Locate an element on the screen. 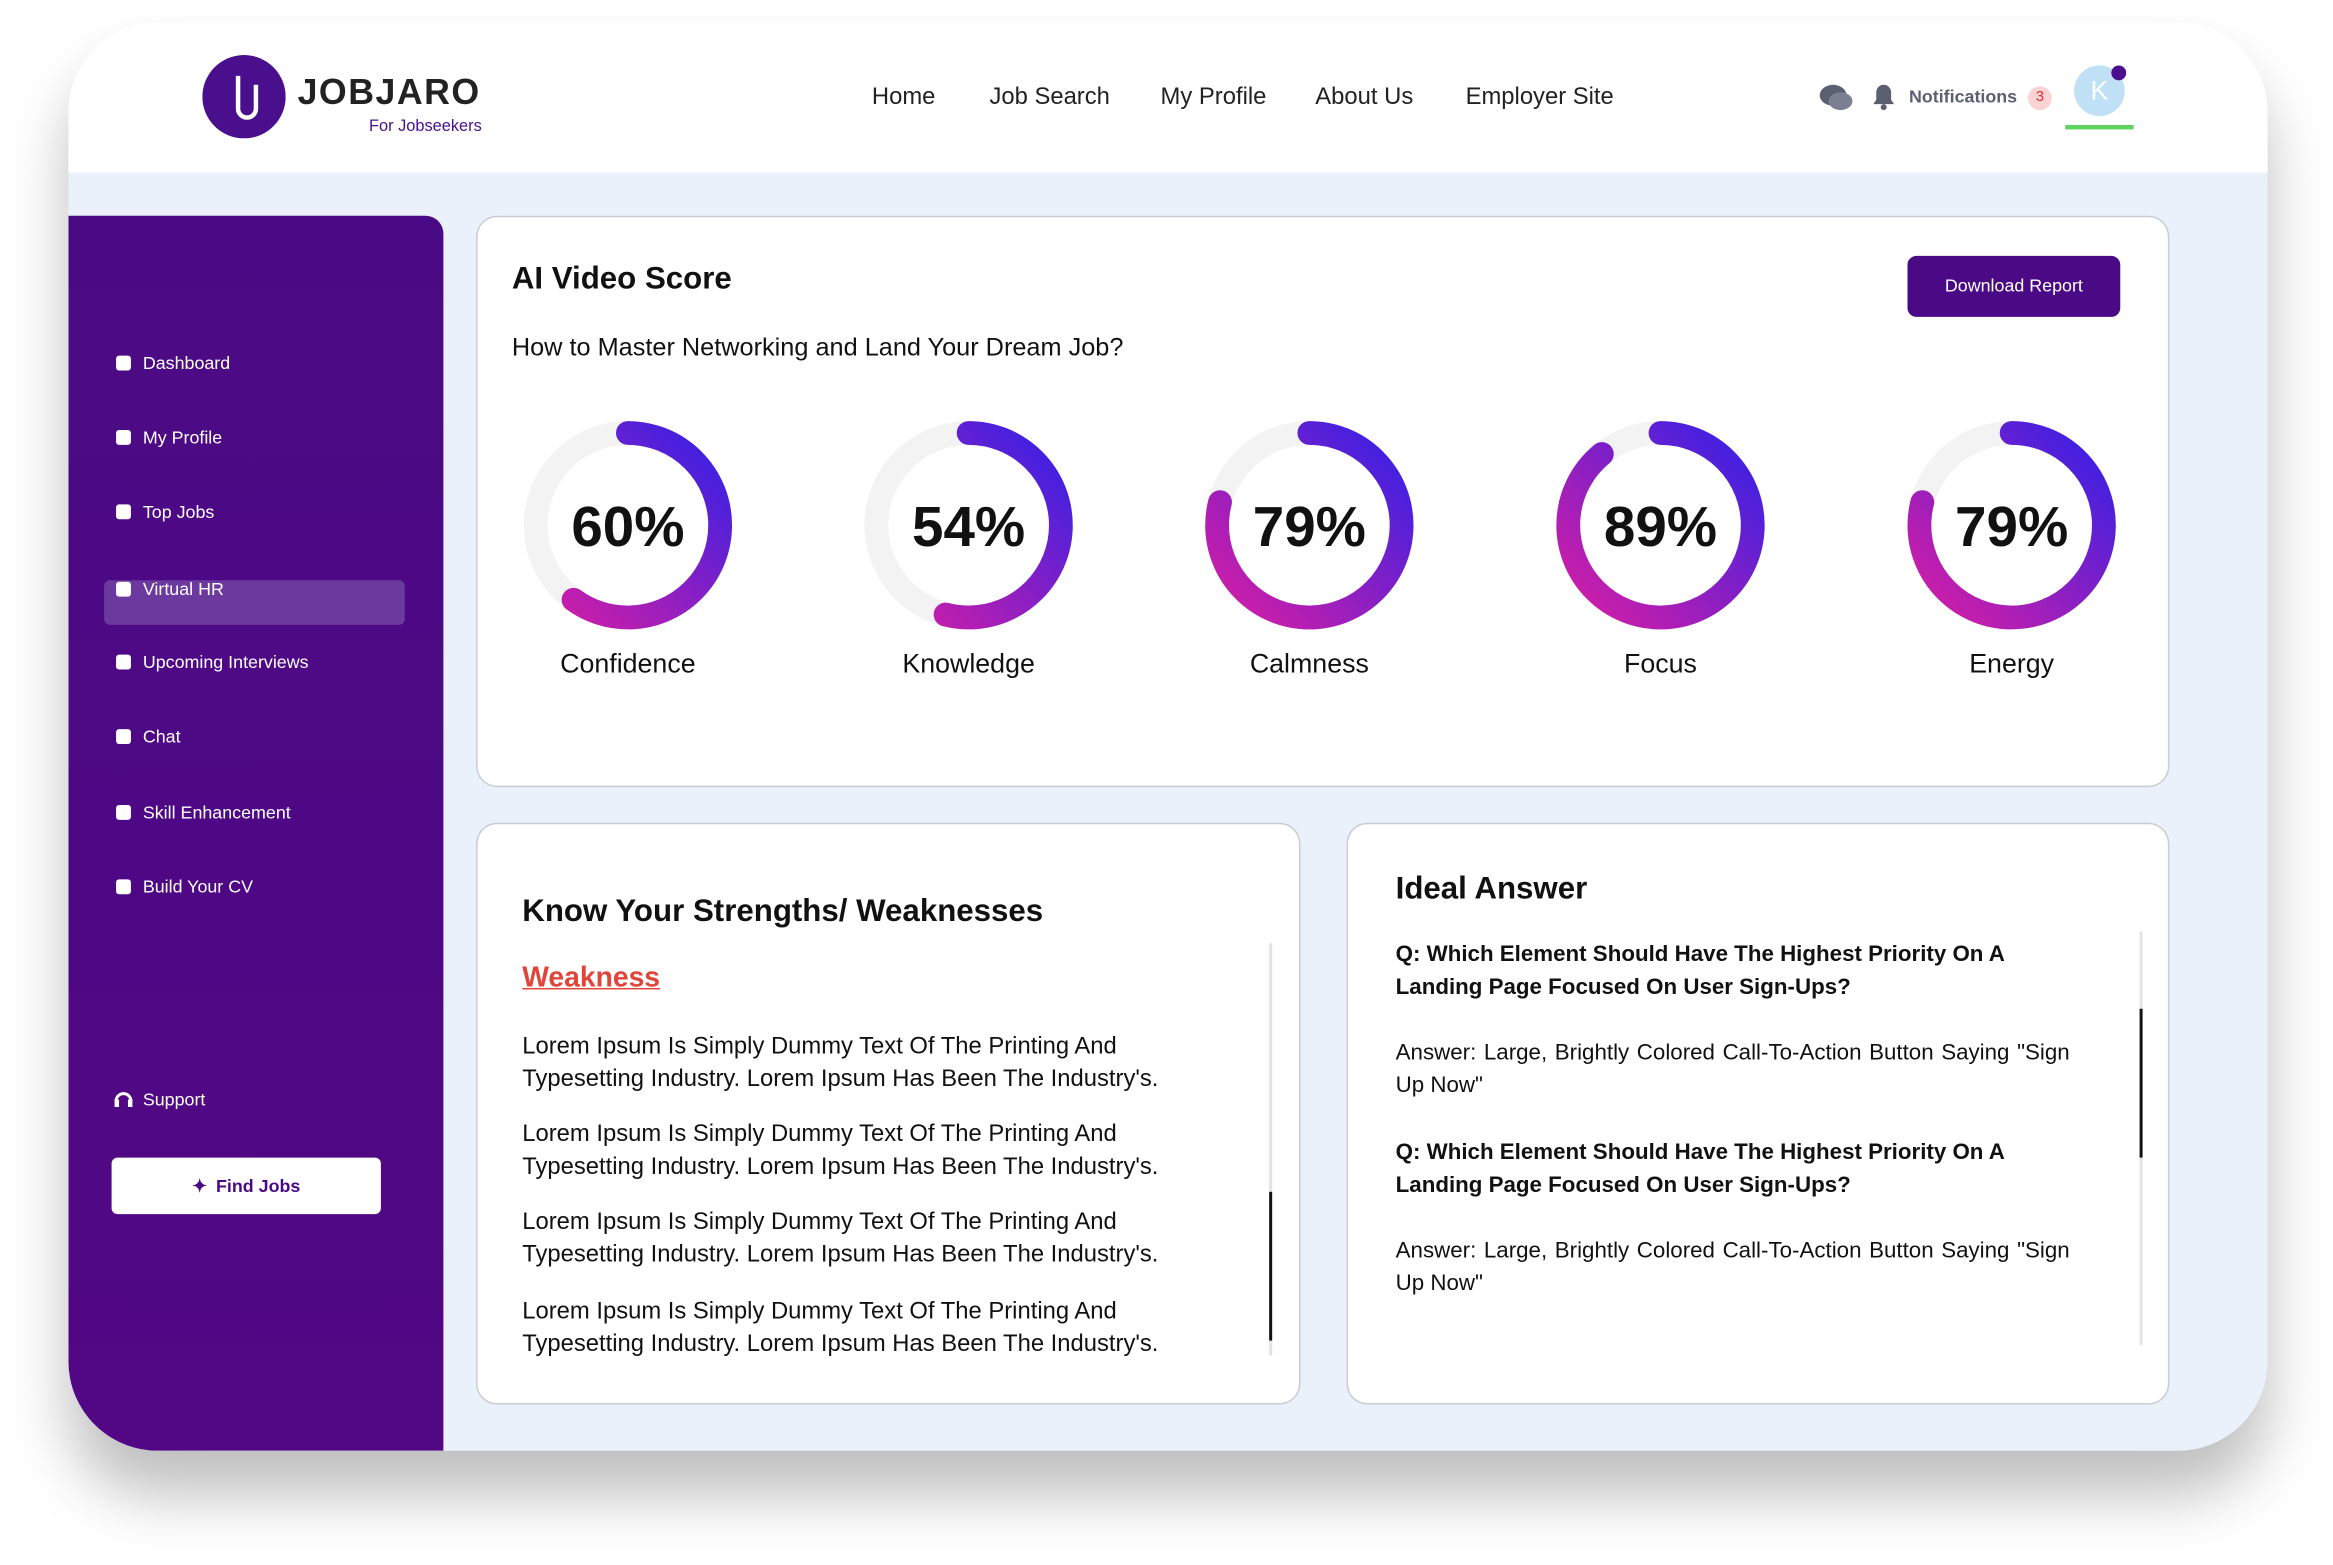 The width and height of the screenshot is (2333, 1565). support: Support is located at coordinates (159, 1100).